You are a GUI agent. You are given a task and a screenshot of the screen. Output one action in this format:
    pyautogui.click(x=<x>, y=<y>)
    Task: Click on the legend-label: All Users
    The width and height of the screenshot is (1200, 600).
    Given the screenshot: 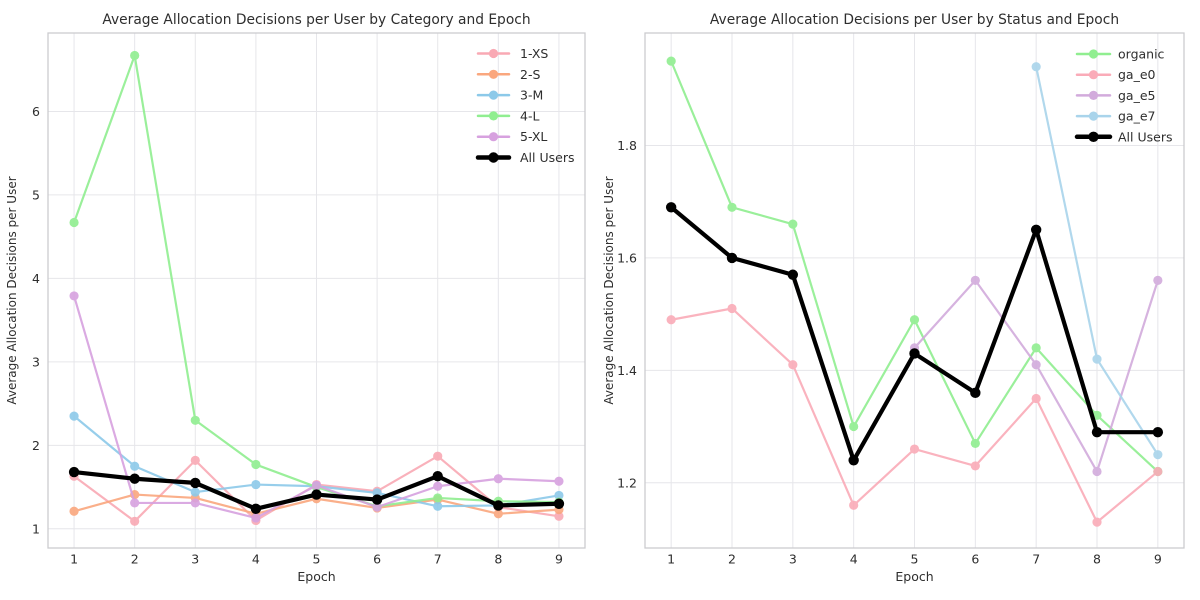 What is the action you would take?
    pyautogui.click(x=547, y=157)
    